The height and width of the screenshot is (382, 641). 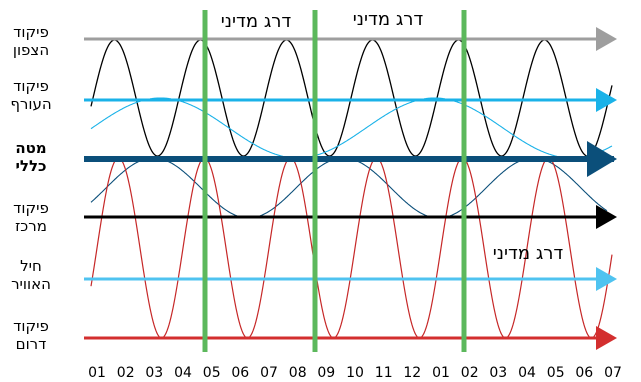 What do you see at coordinates (256, 21) in the screenshot?
I see `header-political-echelon-1: דרג מדיני` at bounding box center [256, 21].